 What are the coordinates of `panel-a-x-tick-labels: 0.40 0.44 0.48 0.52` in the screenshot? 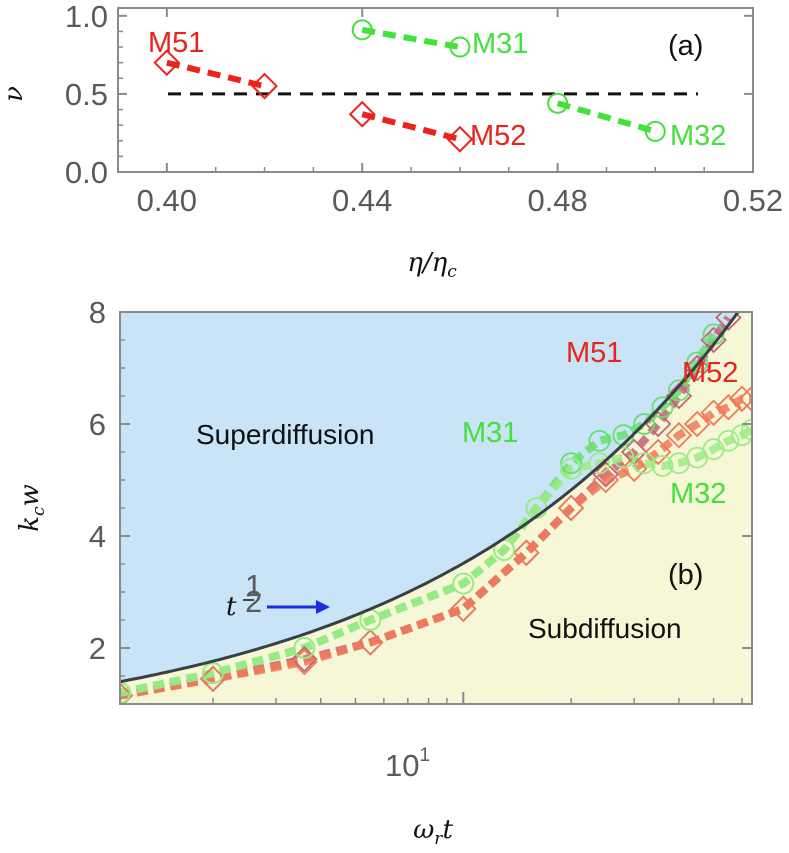 It's located at (460, 200).